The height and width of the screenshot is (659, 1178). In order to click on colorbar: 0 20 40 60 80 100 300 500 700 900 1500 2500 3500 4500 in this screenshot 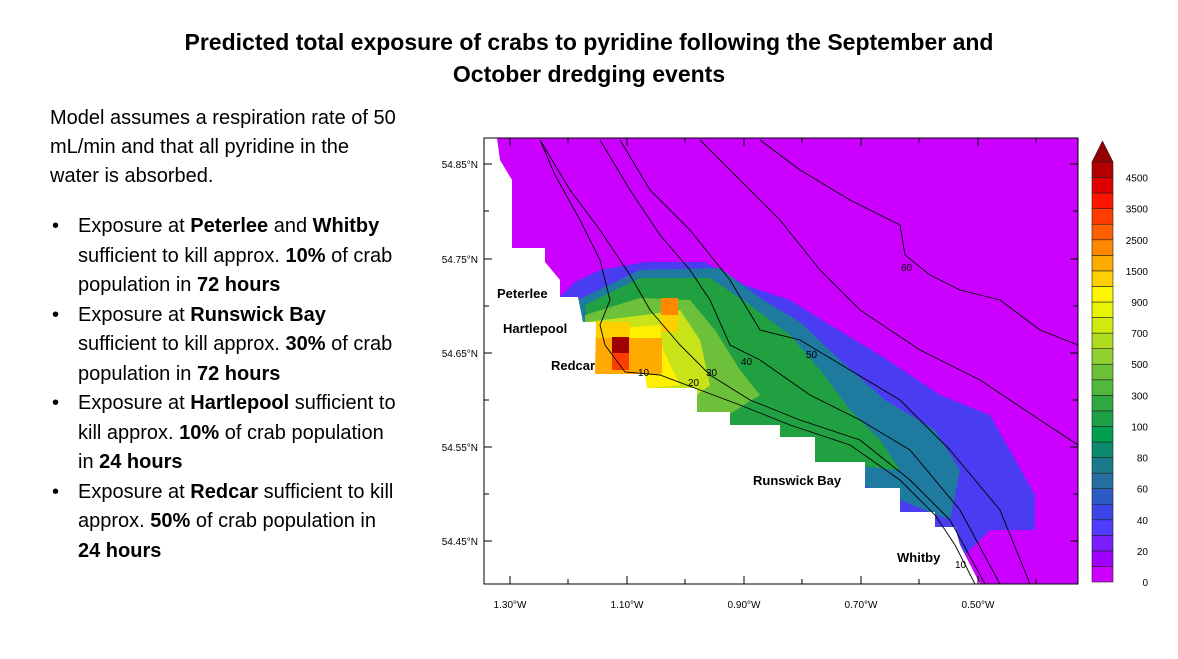, I will do `click(1120, 364)`.